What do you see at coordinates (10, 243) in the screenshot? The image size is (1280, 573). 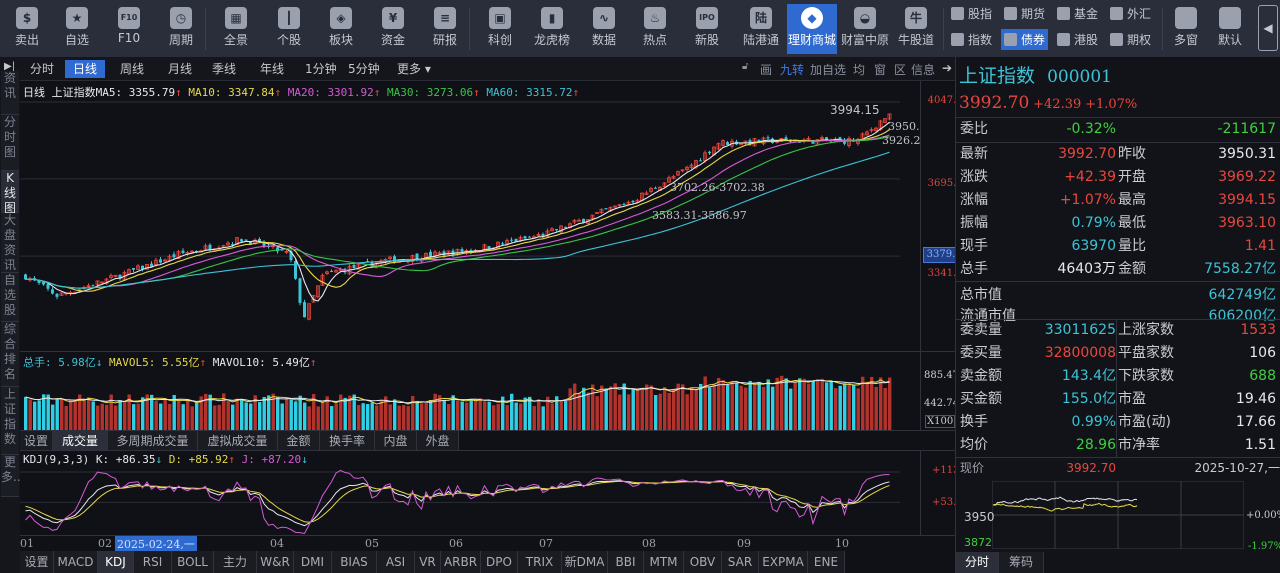 I see `left-tab: 大盘资讯` at bounding box center [10, 243].